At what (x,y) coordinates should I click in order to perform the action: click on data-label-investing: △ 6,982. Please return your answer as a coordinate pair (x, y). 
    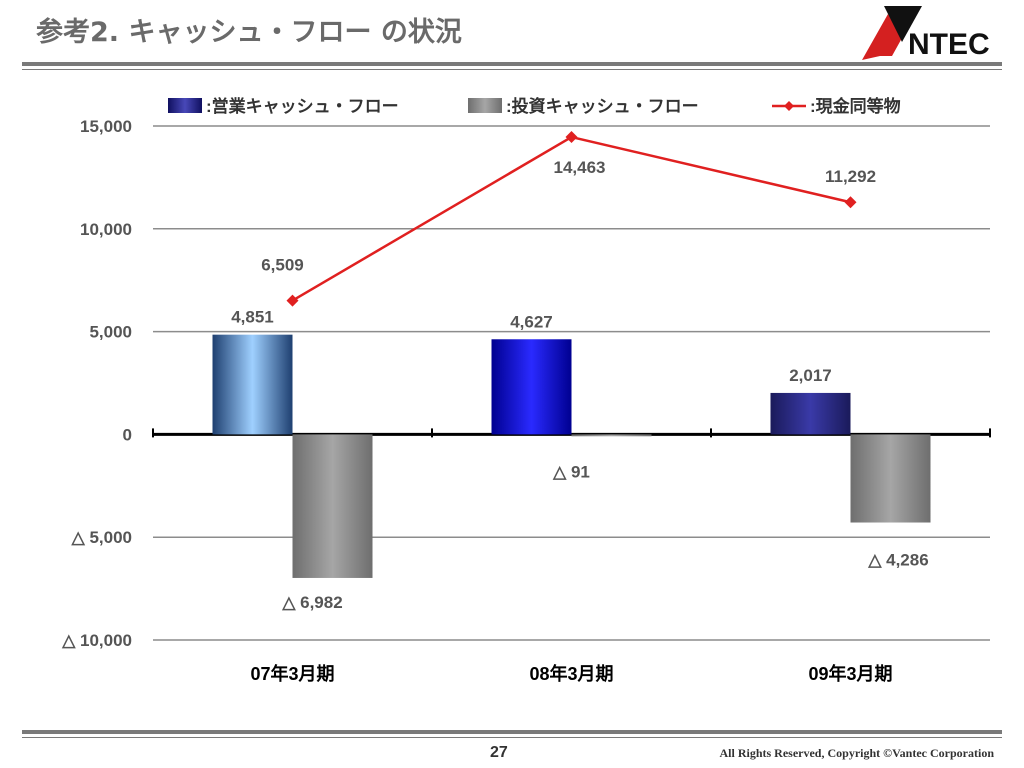
    Looking at the image, I should click on (311, 602).